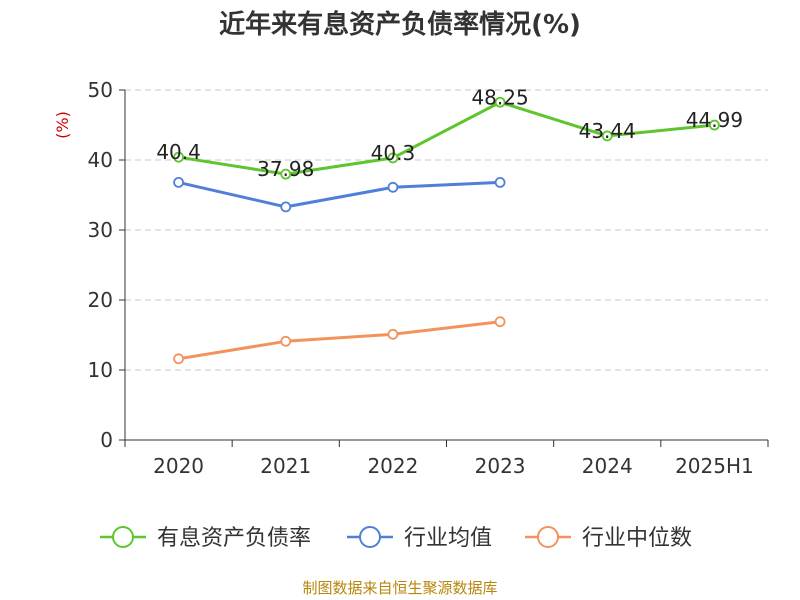  Describe the element at coordinates (100, 90) in the screenshot. I see `y-tick-label: 50` at that location.